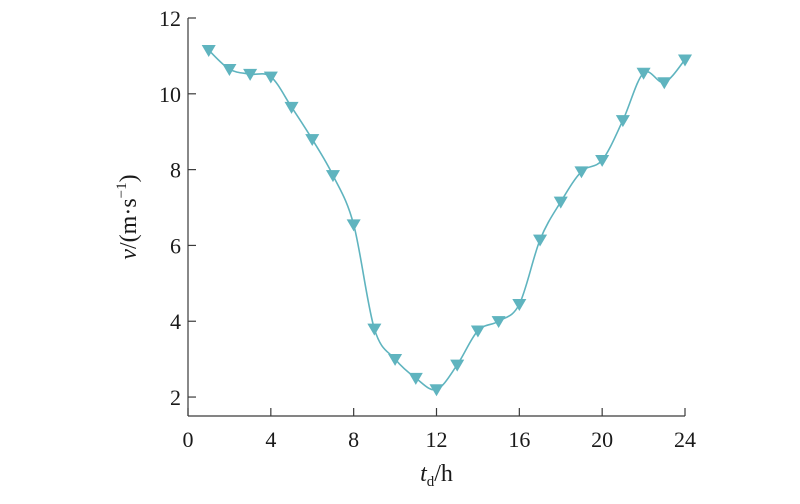 This screenshot has height=504, width=800. Describe the element at coordinates (685, 439) in the screenshot. I see `x-tick-label: 24` at that location.